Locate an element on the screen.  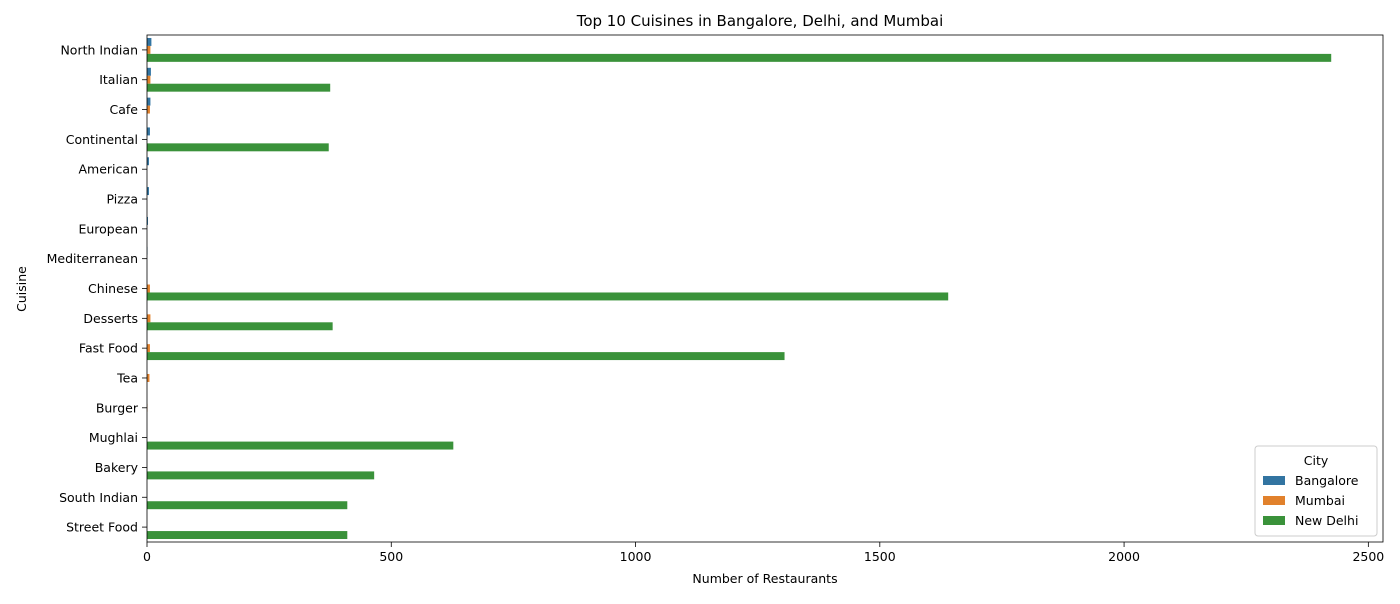
x-tick-label: 500 is located at coordinates (391, 556).